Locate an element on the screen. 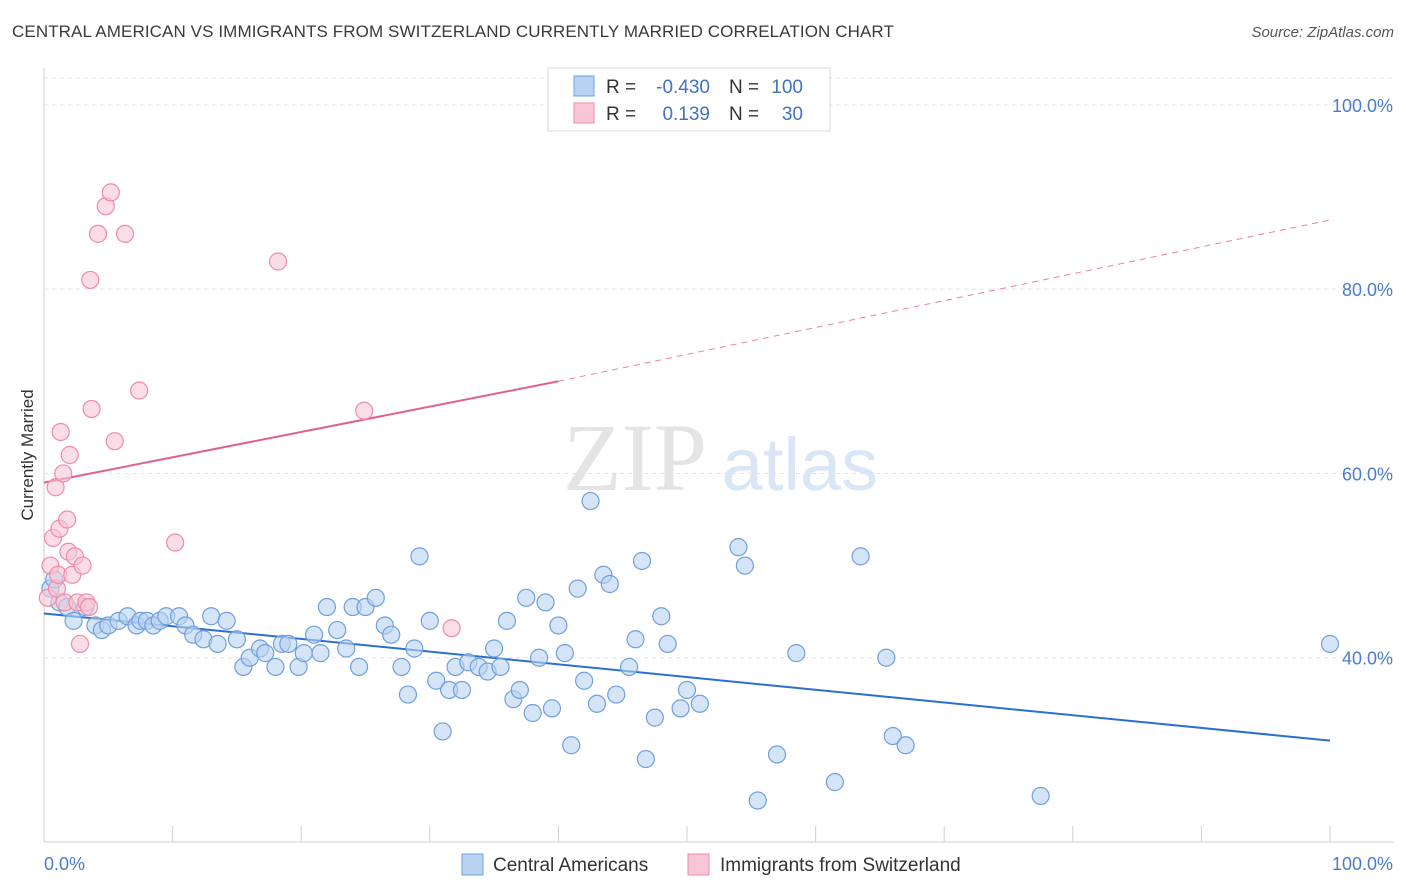  y-tick-label-40: 40.0% is located at coordinates (1367, 659).